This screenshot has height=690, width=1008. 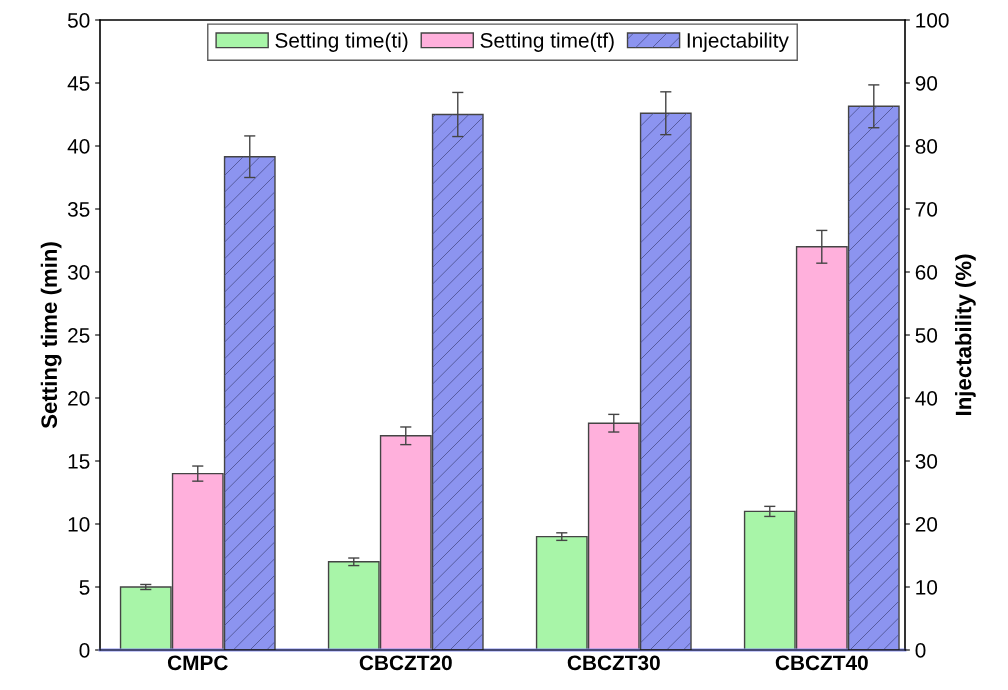 I want to click on x-tick-label: CBCZT20, so click(x=405, y=663).